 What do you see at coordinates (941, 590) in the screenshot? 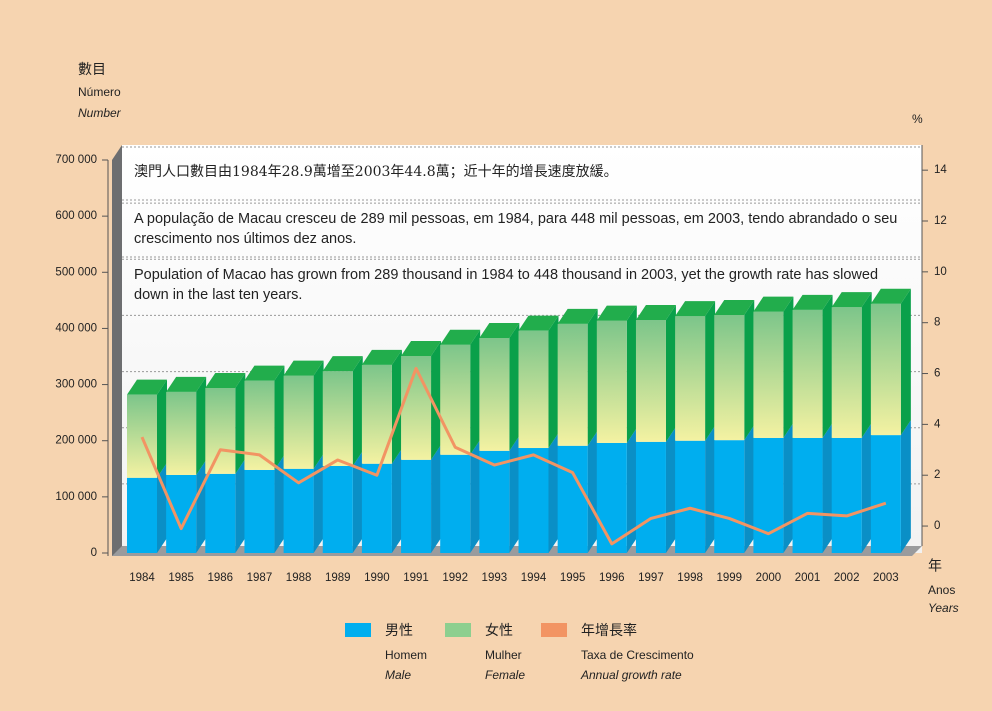
I see `x-label-pt: Anos` at bounding box center [941, 590].